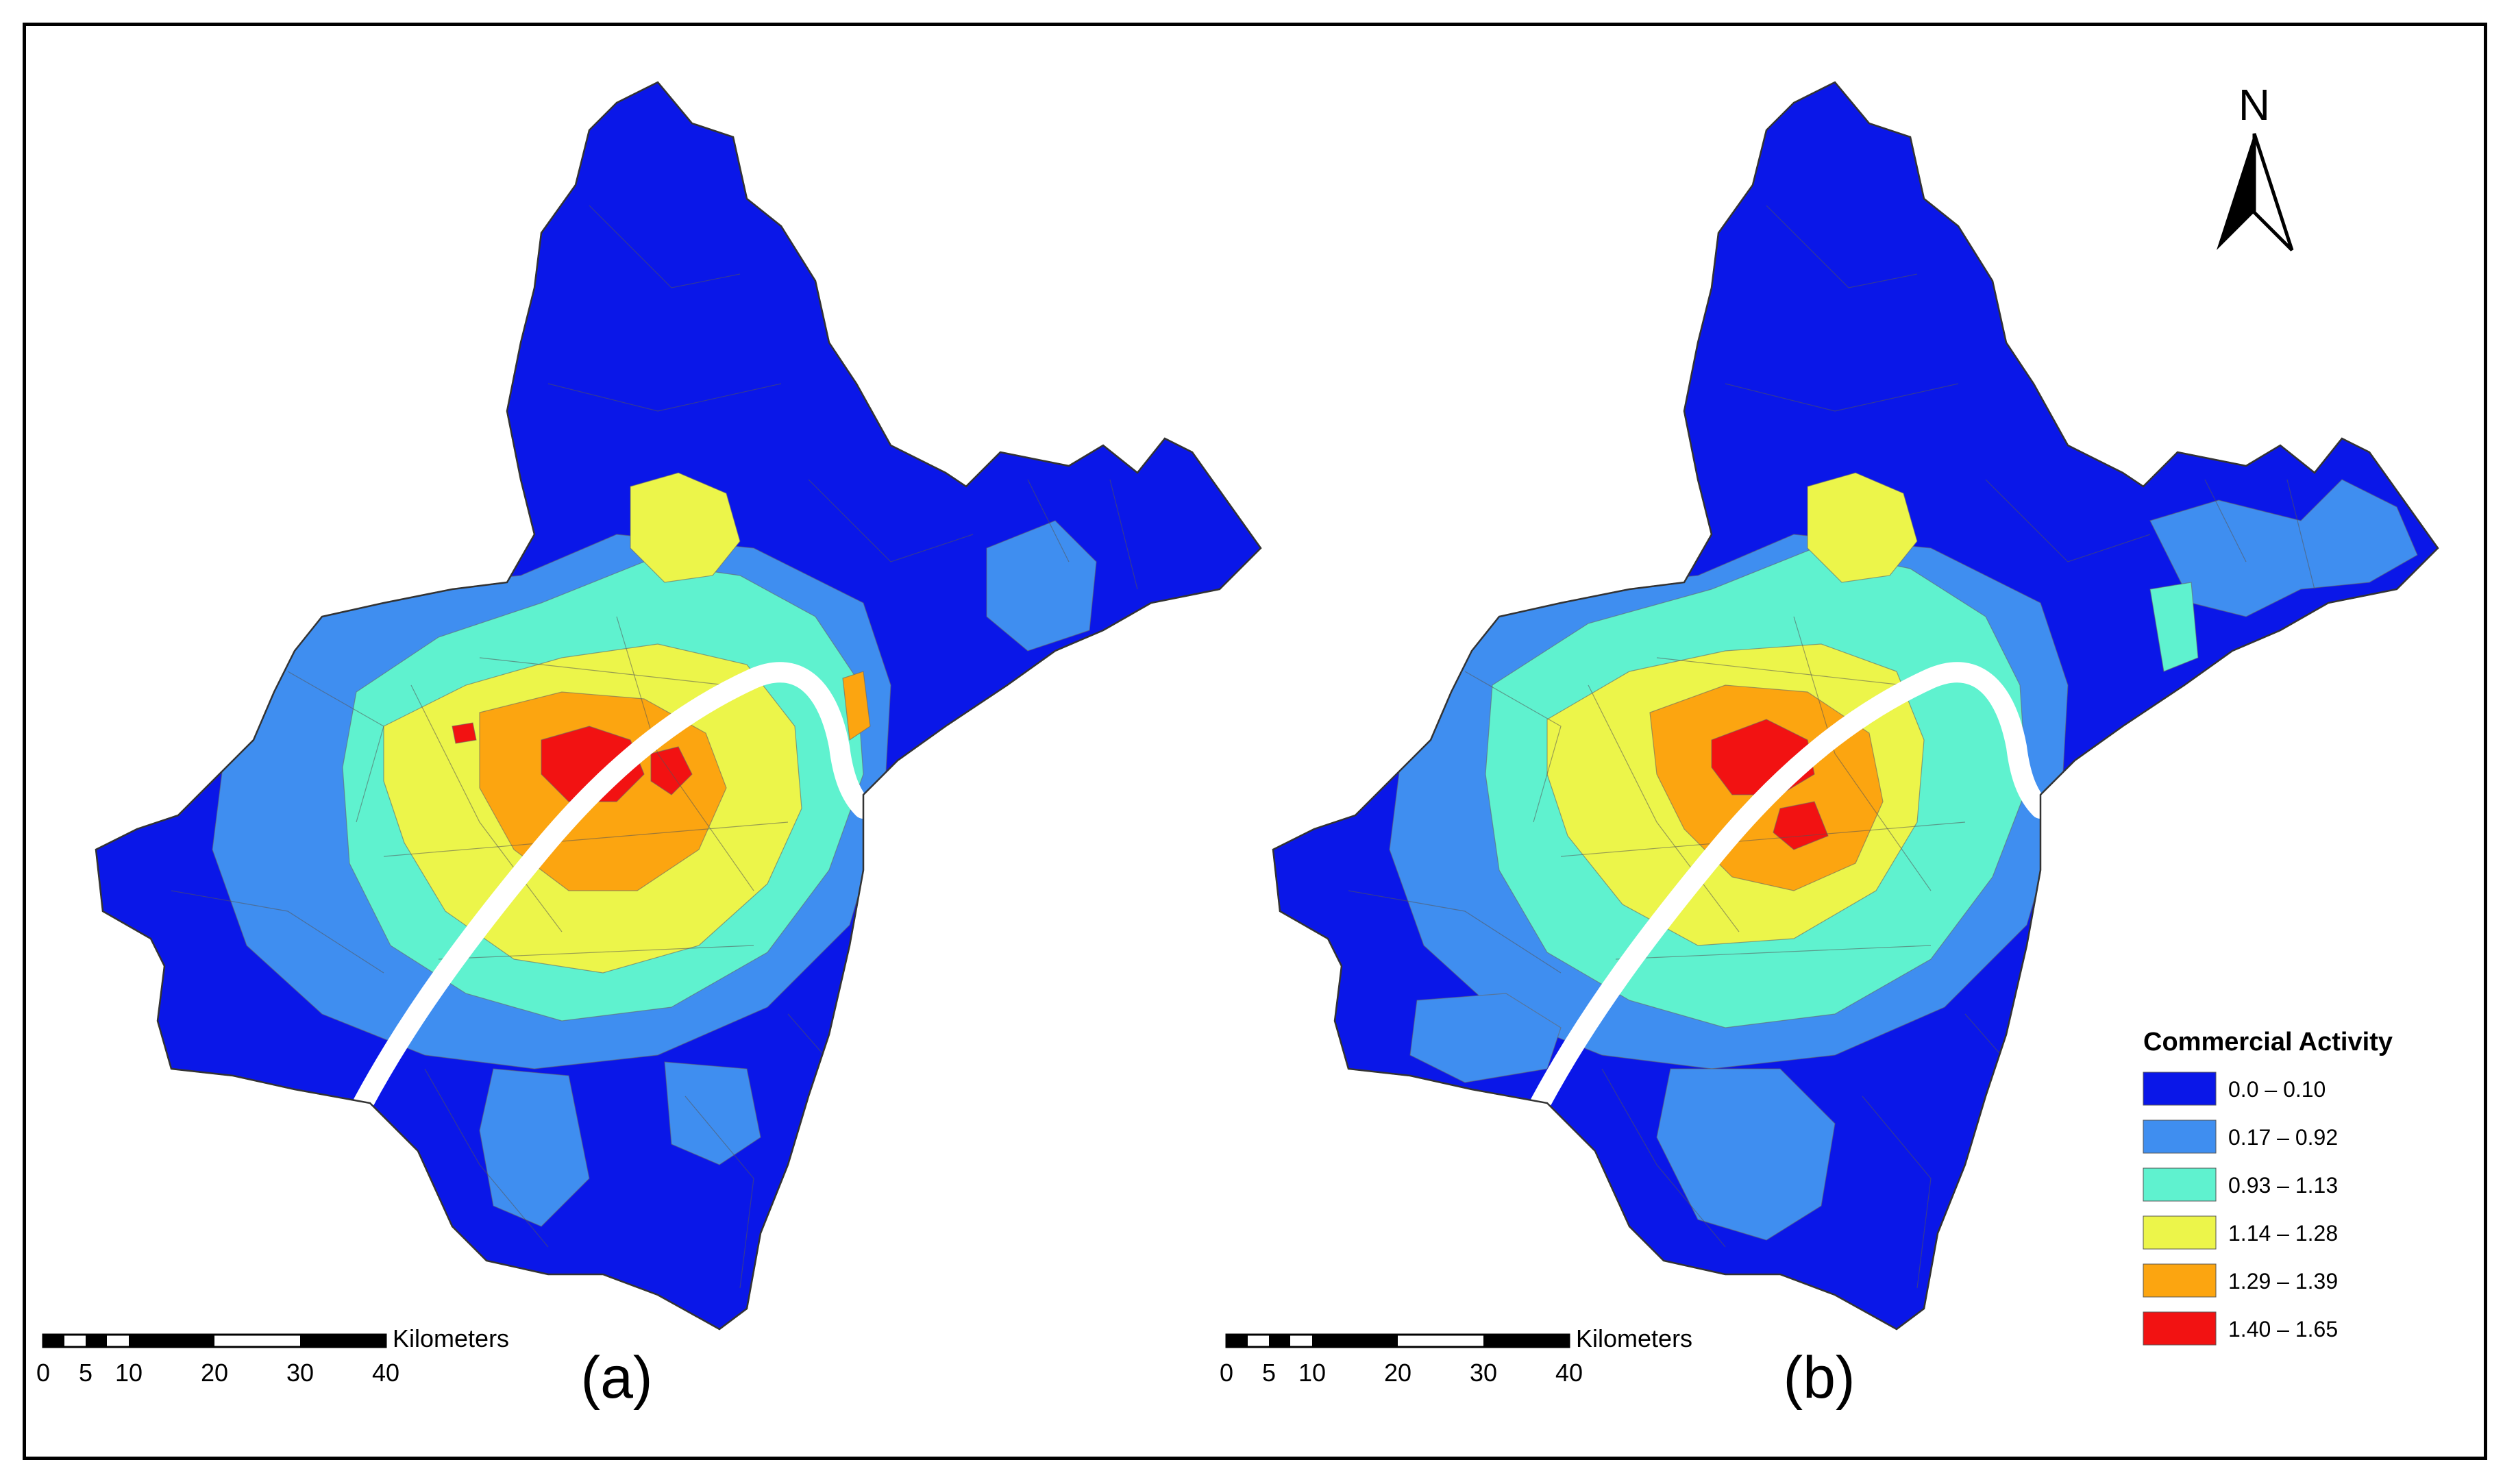 The height and width of the screenshot is (1484, 2516). What do you see at coordinates (1456, 1356) in the screenshot?
I see `scale-bar-b: Kilometers 0 5 10 20 30 40` at bounding box center [1456, 1356].